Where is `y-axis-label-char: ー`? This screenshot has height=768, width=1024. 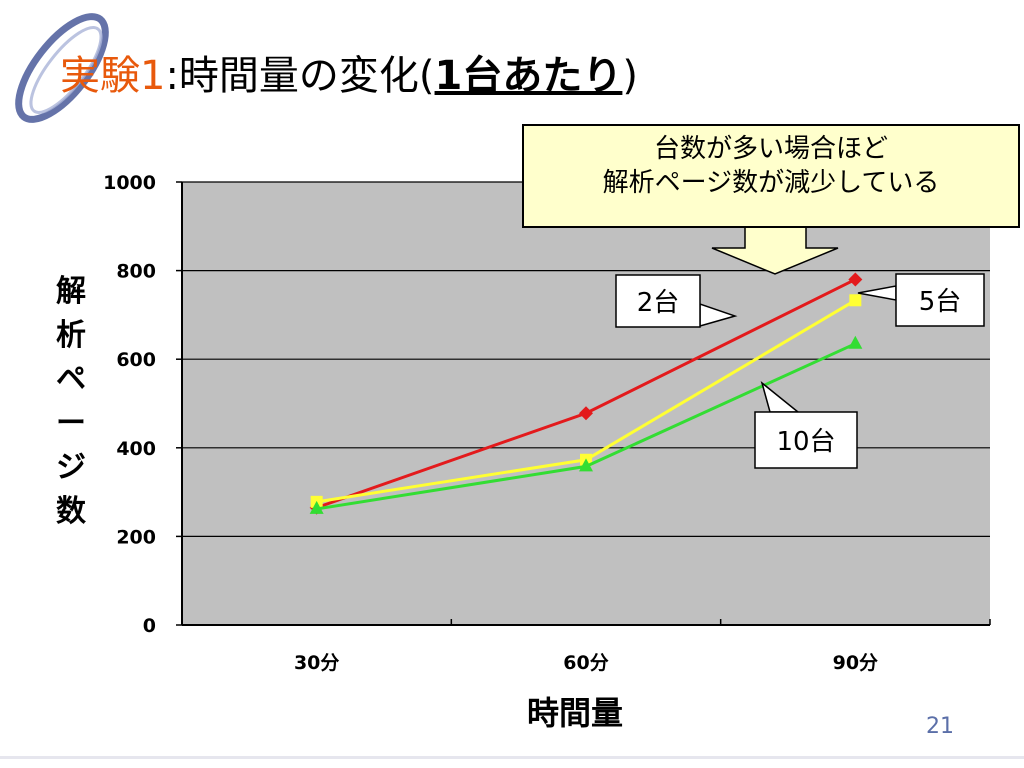
y-axis-label-char: ー is located at coordinates (71, 423).